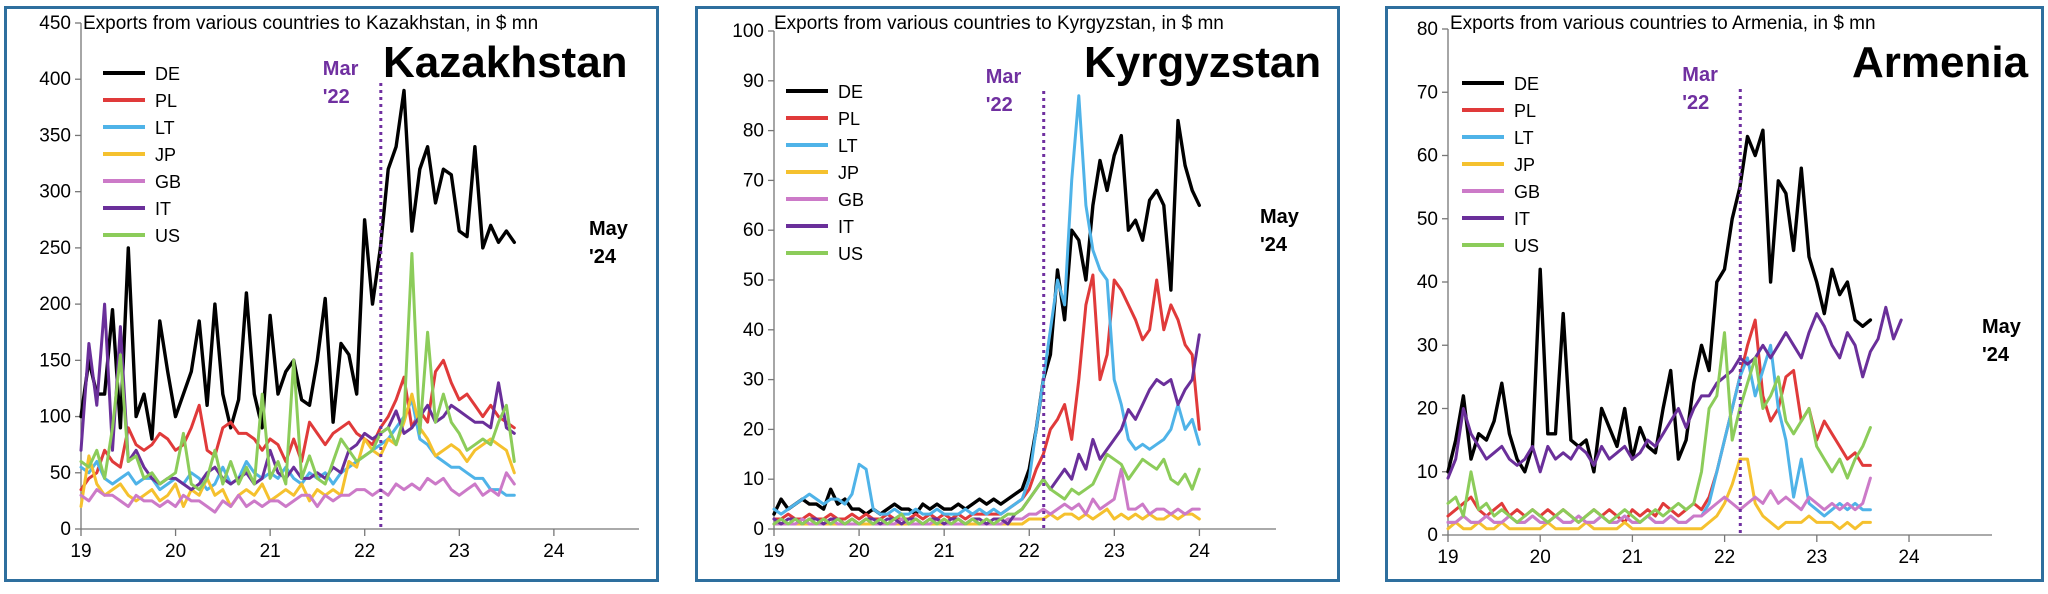 The image size is (2048, 594). What do you see at coordinates (297, 492) in the screenshot?
I see `series-line-gb` at bounding box center [297, 492].